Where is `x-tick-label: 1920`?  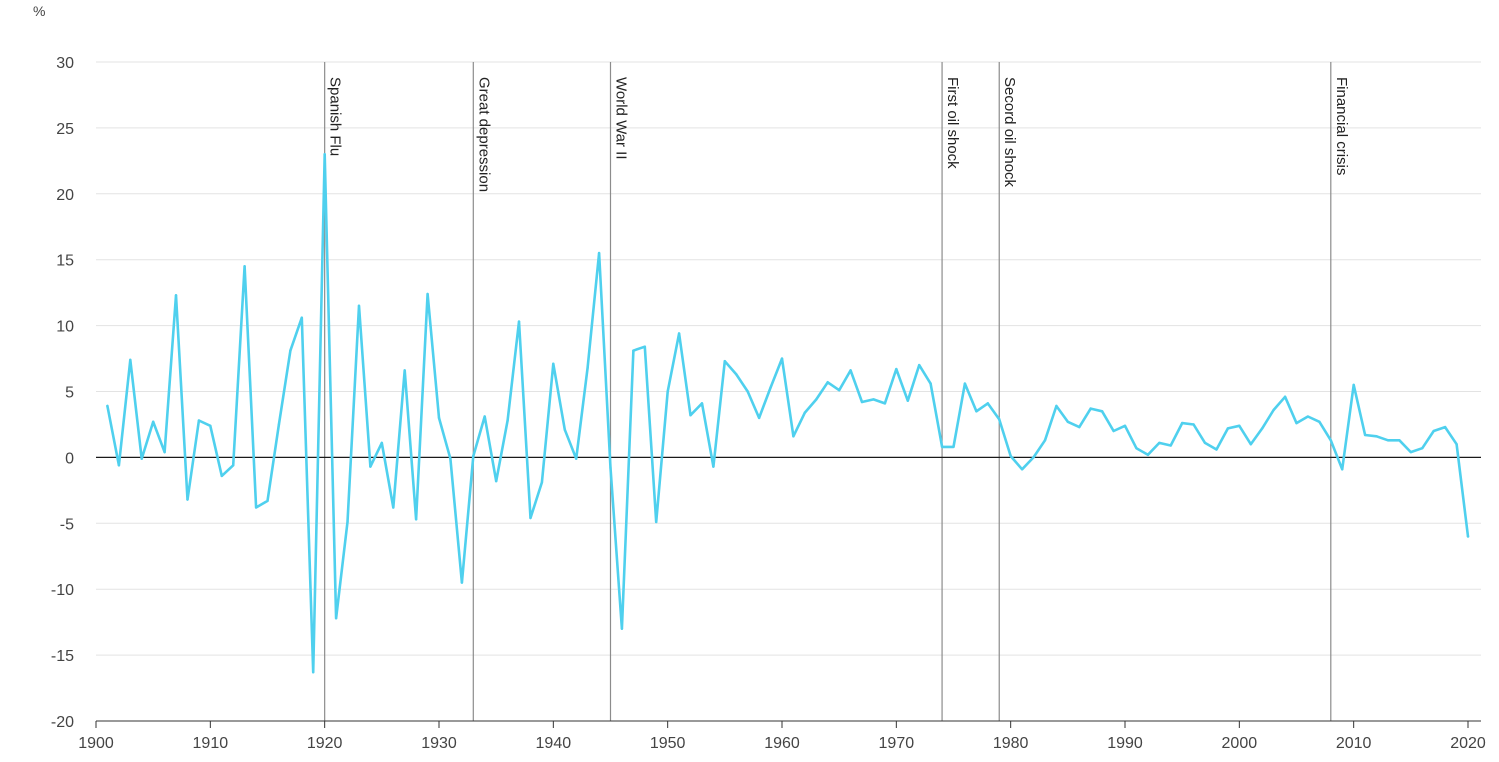
x-tick-label: 1920 is located at coordinates (325, 743).